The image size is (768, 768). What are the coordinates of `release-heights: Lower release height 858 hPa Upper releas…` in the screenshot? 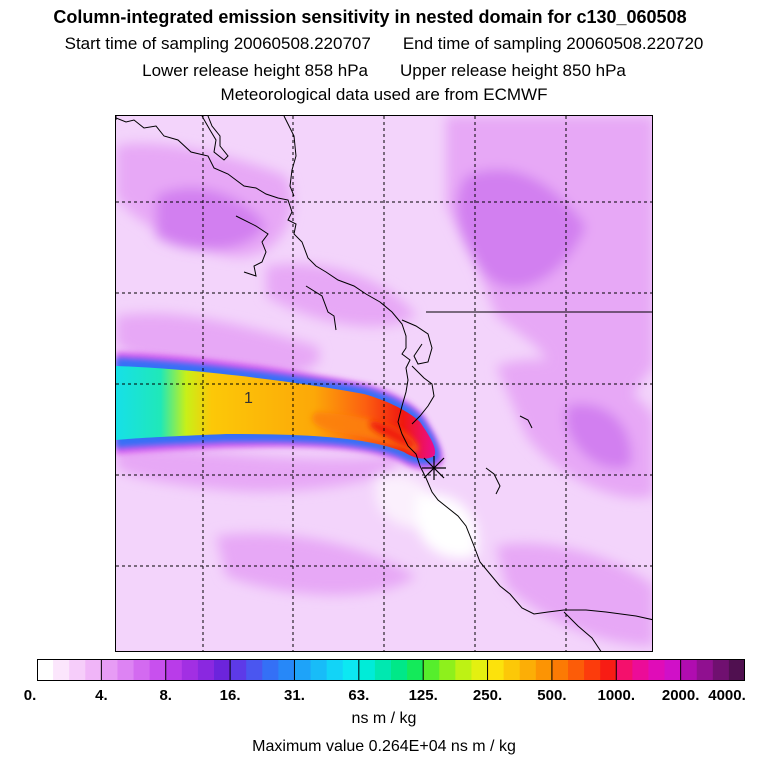 It's located at (384, 71).